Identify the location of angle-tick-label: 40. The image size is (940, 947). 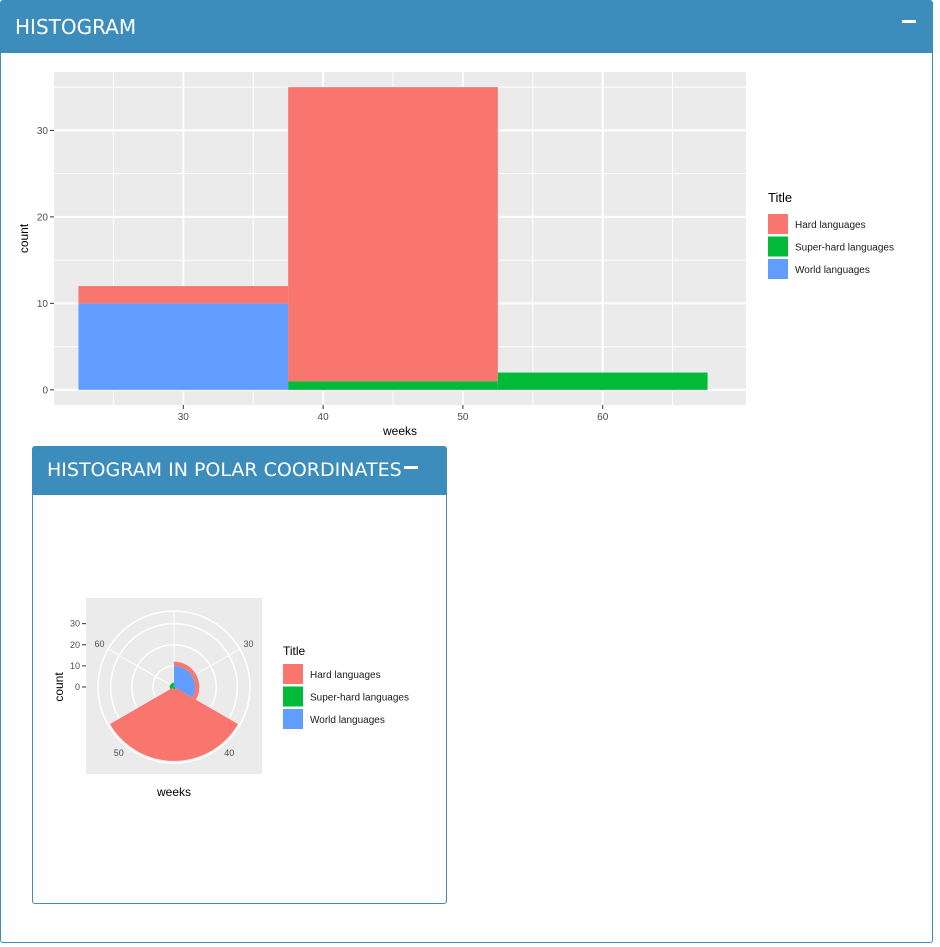
(229, 753).